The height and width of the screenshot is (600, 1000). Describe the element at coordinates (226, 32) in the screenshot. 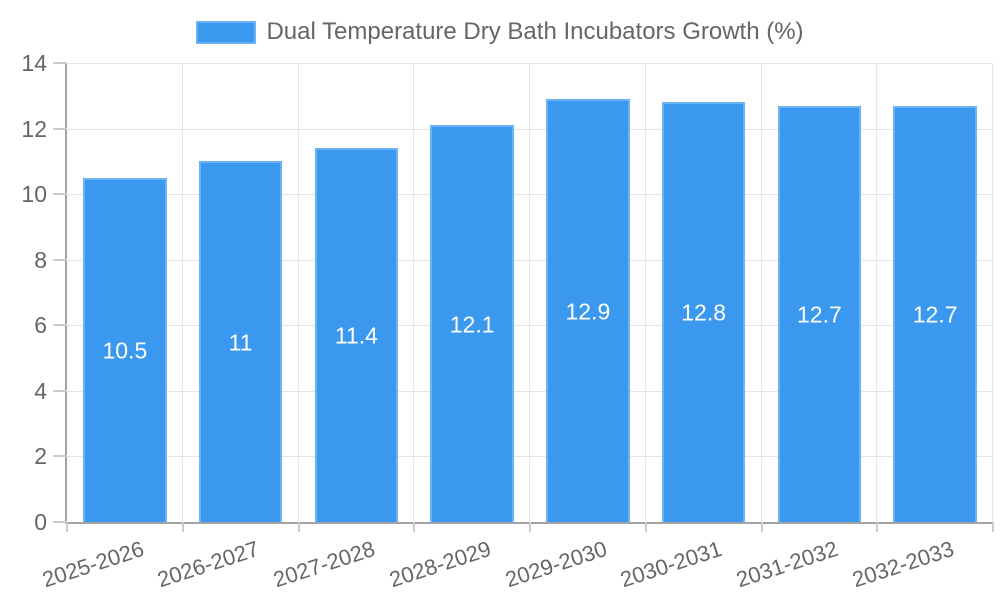

I see `legend-swatch-icon` at that location.